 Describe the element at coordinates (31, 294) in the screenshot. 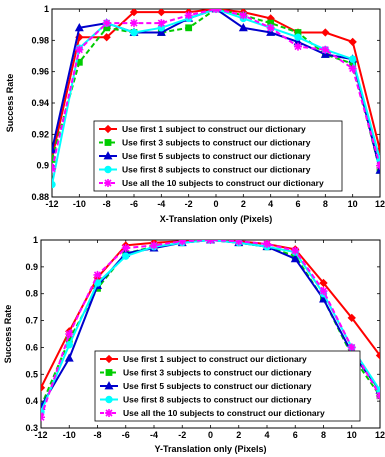

I see `y-tick-label: 0.8` at that location.